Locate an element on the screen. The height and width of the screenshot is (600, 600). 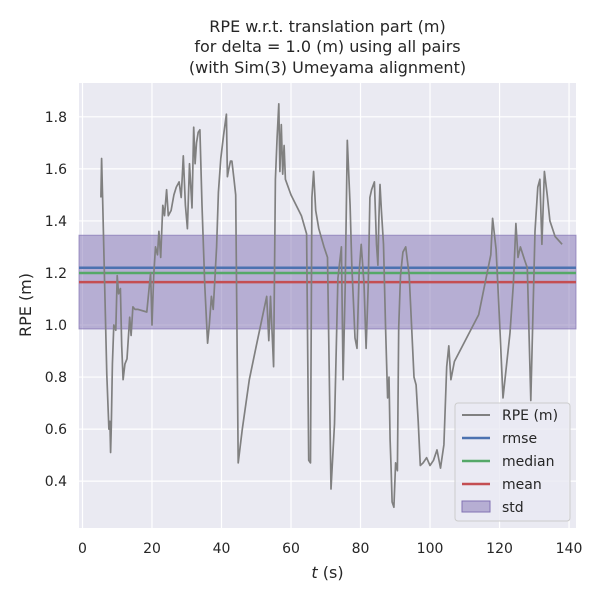
y-tick-label: 1.4 is located at coordinates (56, 222).